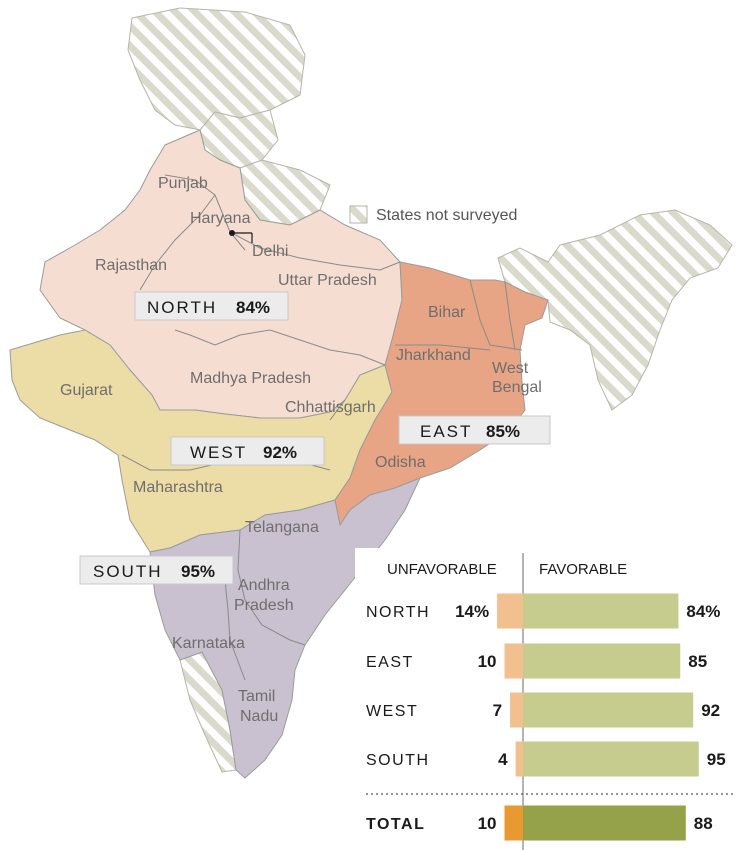 Image resolution: width=739 pixels, height=850 pixels. I want to click on state-label-punjab: Punjab, so click(183, 183).